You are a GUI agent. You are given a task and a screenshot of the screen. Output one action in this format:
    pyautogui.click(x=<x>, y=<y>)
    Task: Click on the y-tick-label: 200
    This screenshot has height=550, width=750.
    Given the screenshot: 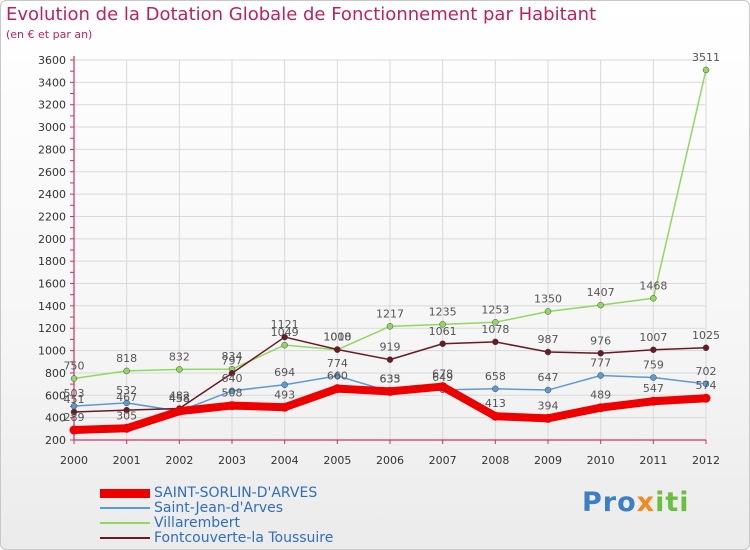 What is the action you would take?
    pyautogui.click(x=55, y=440)
    